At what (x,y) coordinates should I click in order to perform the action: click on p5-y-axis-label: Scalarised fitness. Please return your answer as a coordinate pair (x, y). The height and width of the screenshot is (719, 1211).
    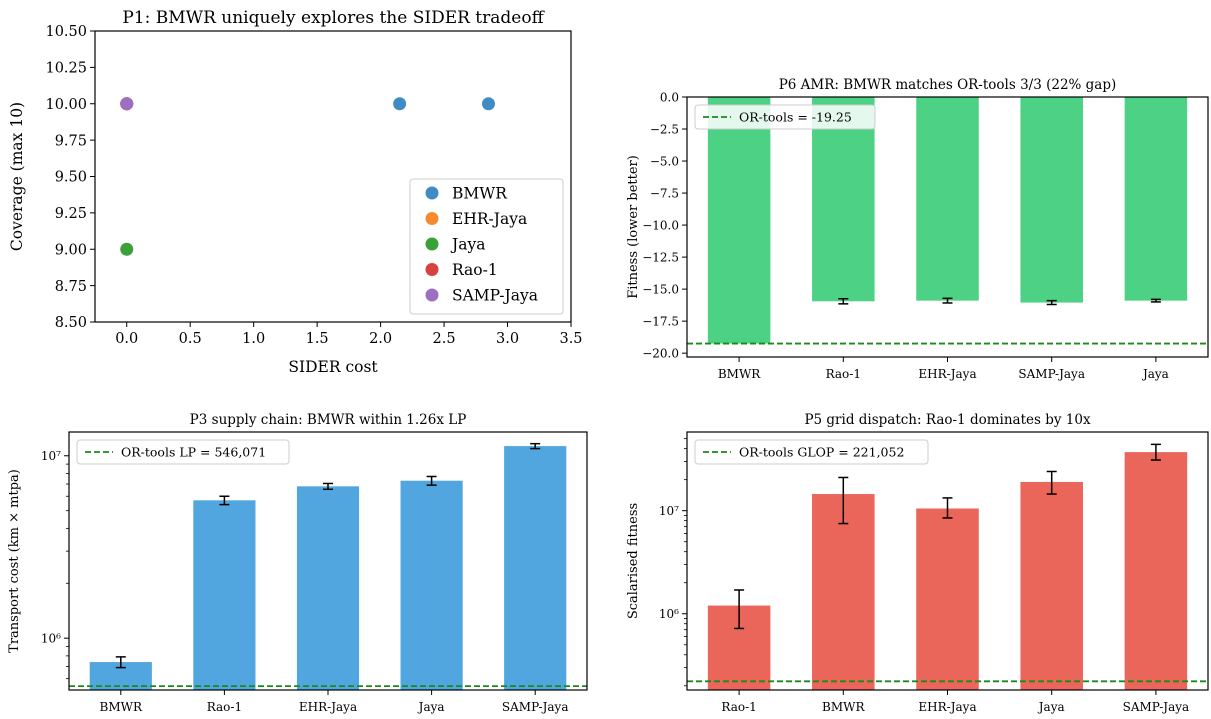
    Looking at the image, I should click on (633, 561).